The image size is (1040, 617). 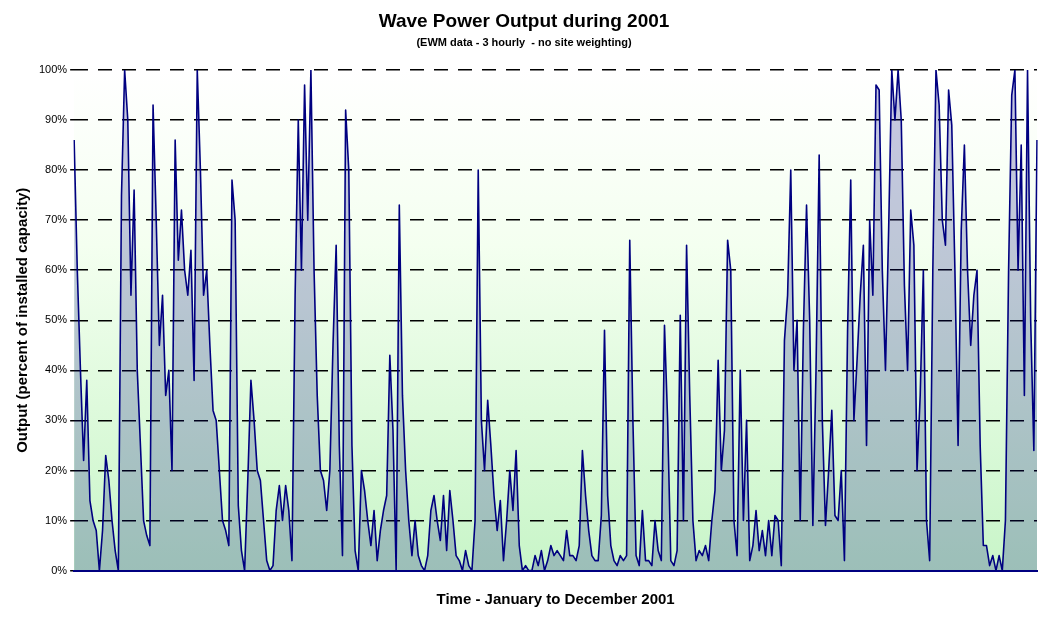 What do you see at coordinates (56, 169) in the screenshot?
I see `y-tick-label: 80%` at bounding box center [56, 169].